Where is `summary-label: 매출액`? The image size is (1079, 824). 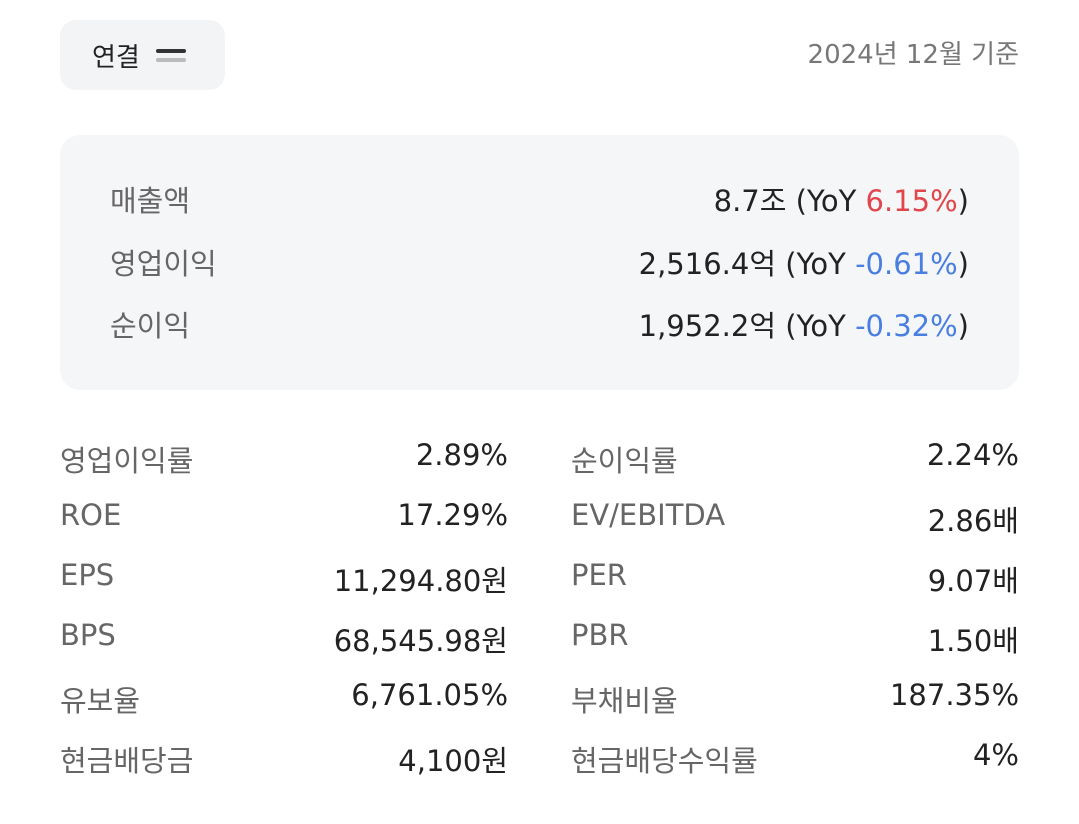
summary-label: 매출액 is located at coordinates (150, 201).